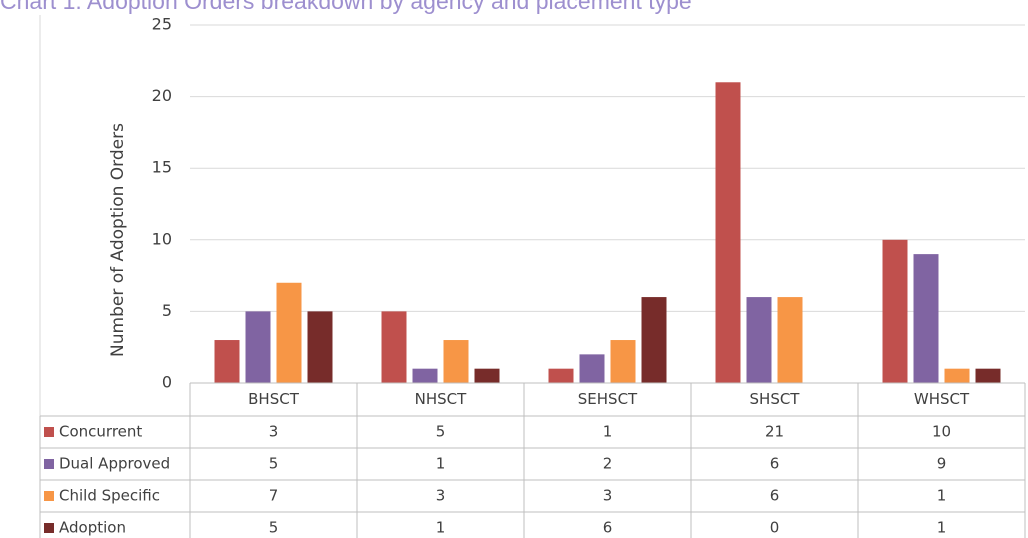 This screenshot has height=538, width=1028. What do you see at coordinates (167, 382) in the screenshot?
I see `y-tick-label: 0` at bounding box center [167, 382].